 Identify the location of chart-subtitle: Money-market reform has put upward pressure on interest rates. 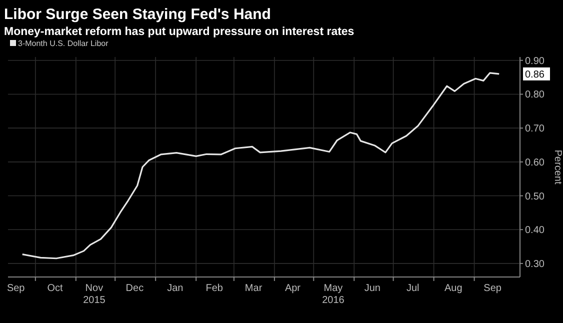
(179, 32).